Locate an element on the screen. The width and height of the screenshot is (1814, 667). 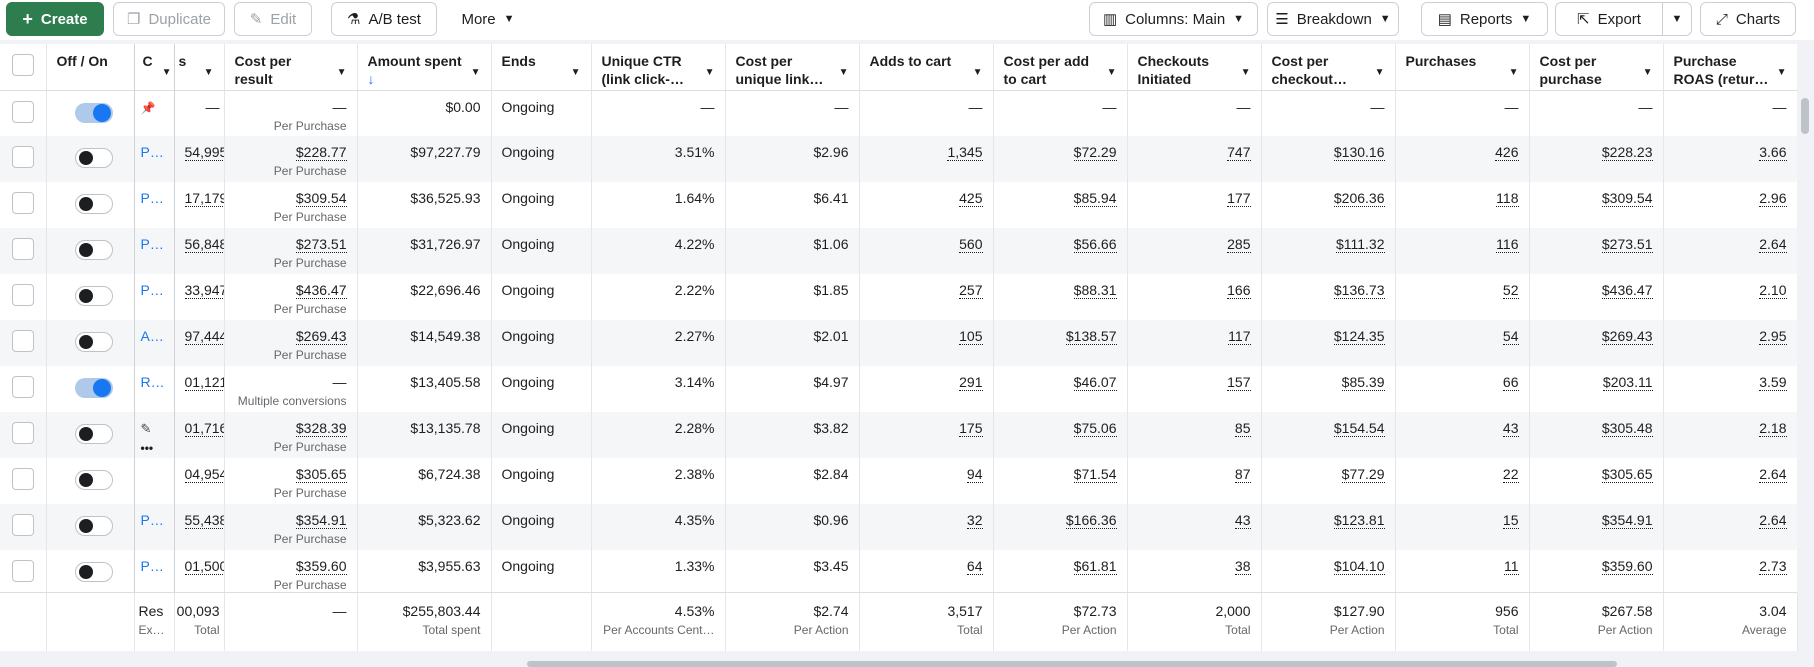
create-button: + Create is located at coordinates (55, 19).